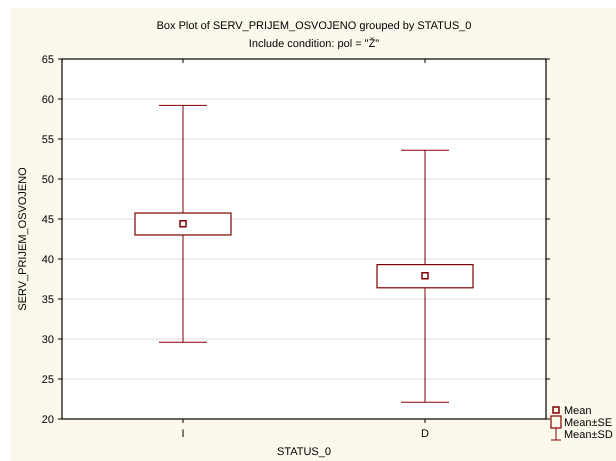 This screenshot has width=616, height=461. Describe the element at coordinates (48, 100) in the screenshot. I see `y-tick-label: 60` at that location.